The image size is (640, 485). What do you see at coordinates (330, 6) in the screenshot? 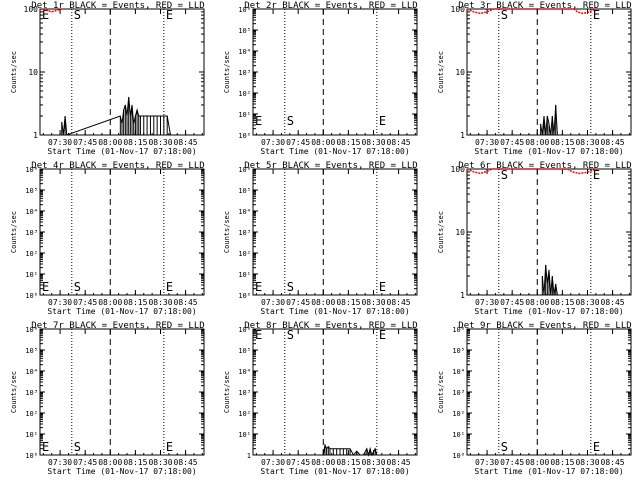
I see `panel-title: Det 2r BLACK = Events, RED = LLD` at bounding box center [330, 6].